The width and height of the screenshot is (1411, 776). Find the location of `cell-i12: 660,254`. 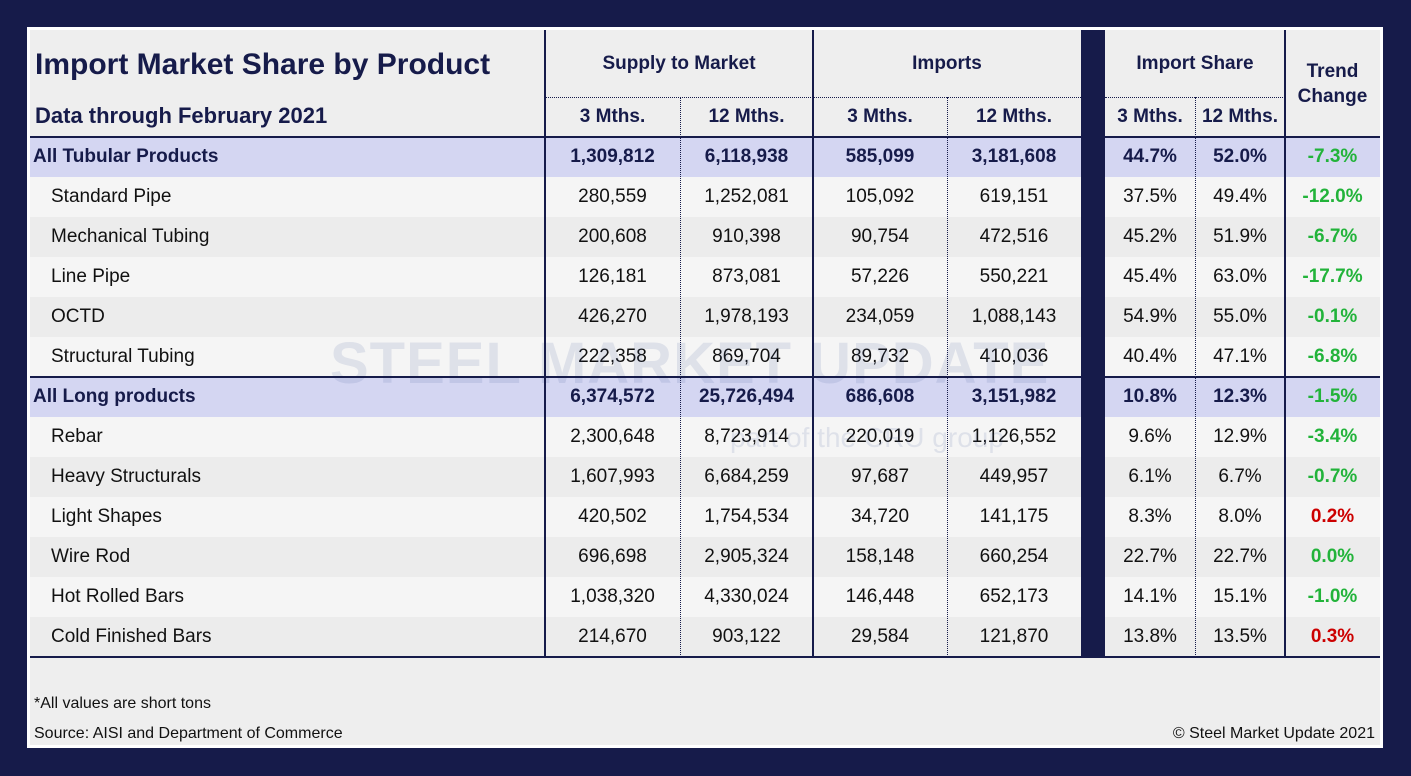

cell-i12: 660,254 is located at coordinates (1014, 556).